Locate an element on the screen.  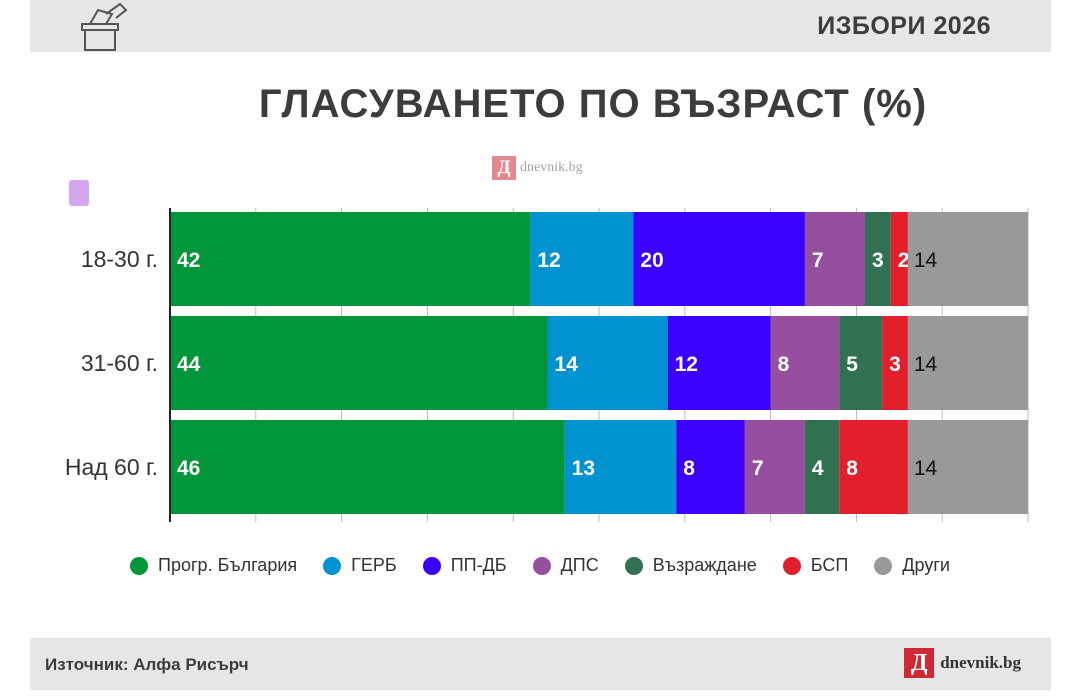
source-text: Източник: Алфа Рисърч is located at coordinates (147, 664).